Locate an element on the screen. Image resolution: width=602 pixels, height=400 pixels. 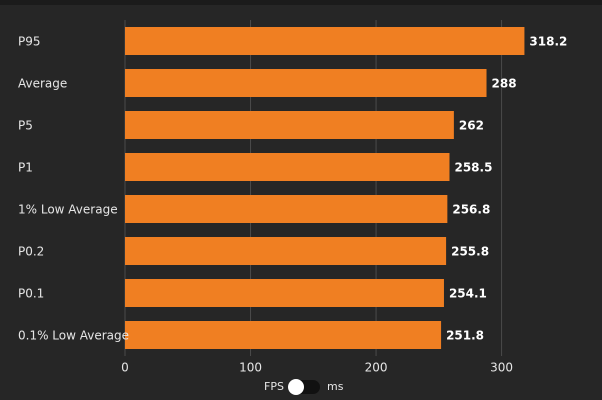
x-tick-label: 300 is located at coordinates (501, 368).